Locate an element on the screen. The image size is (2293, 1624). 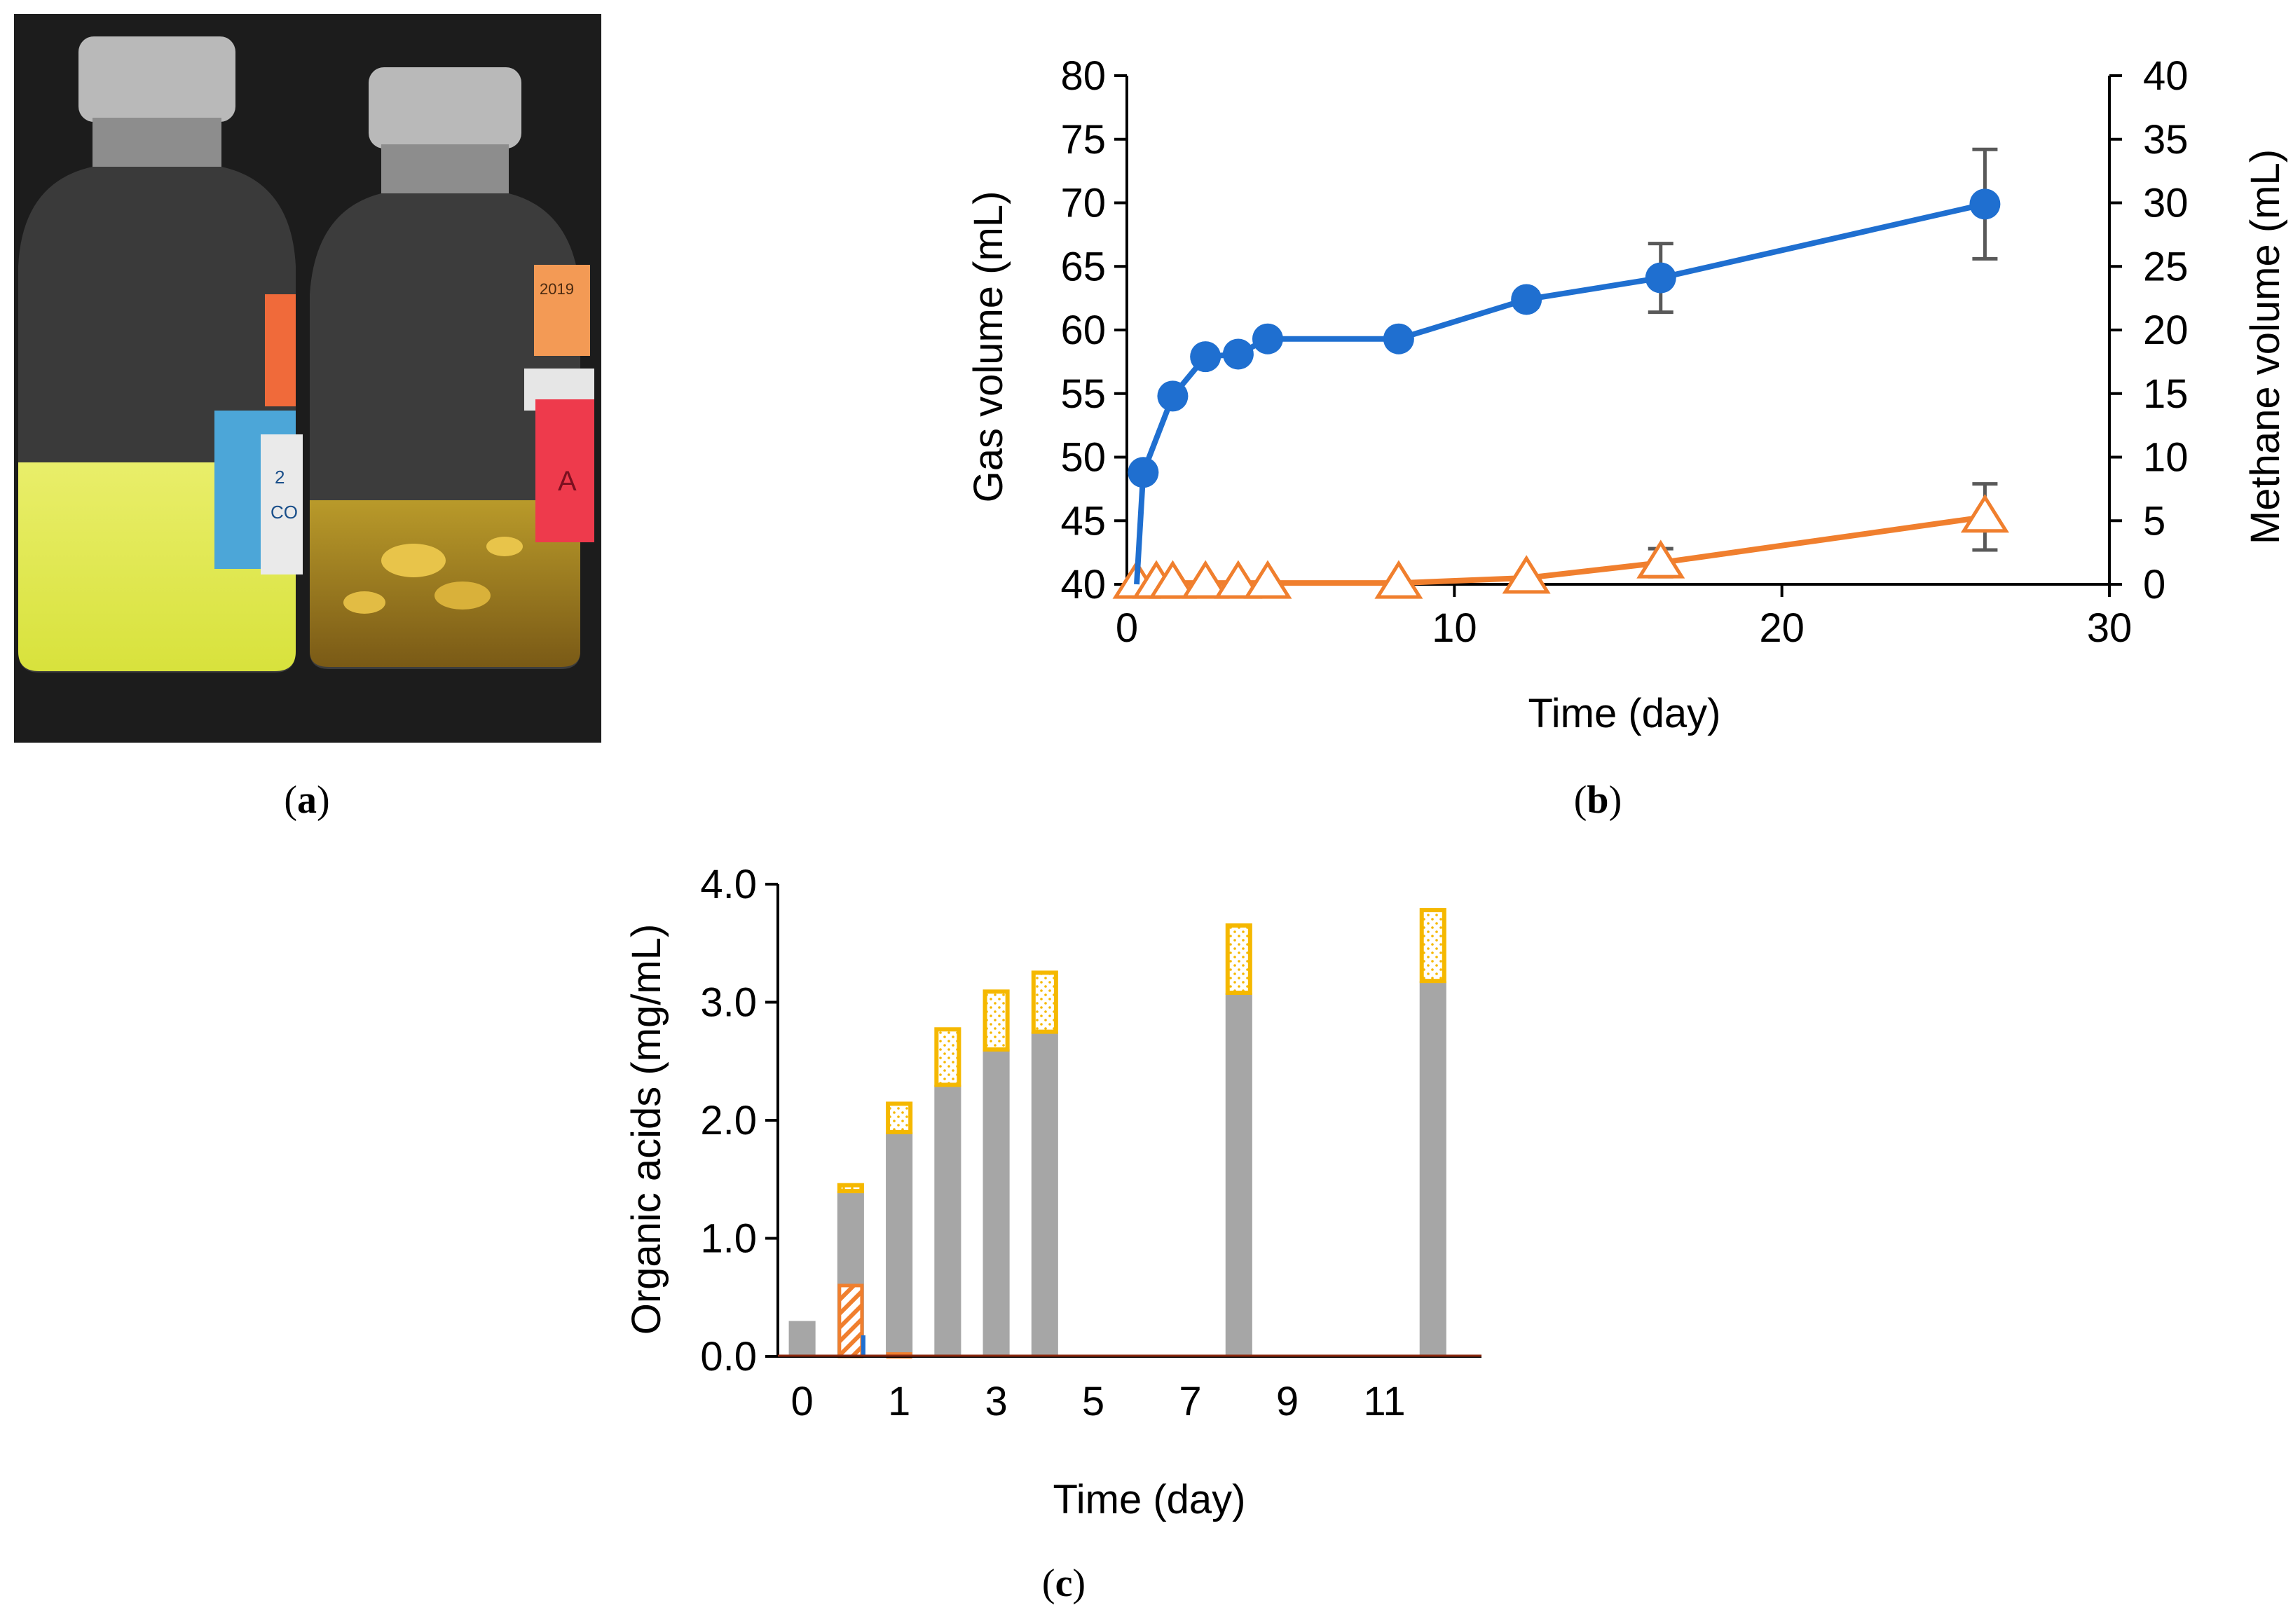
chart-c-bars is located at coordinates (1117, 1133).